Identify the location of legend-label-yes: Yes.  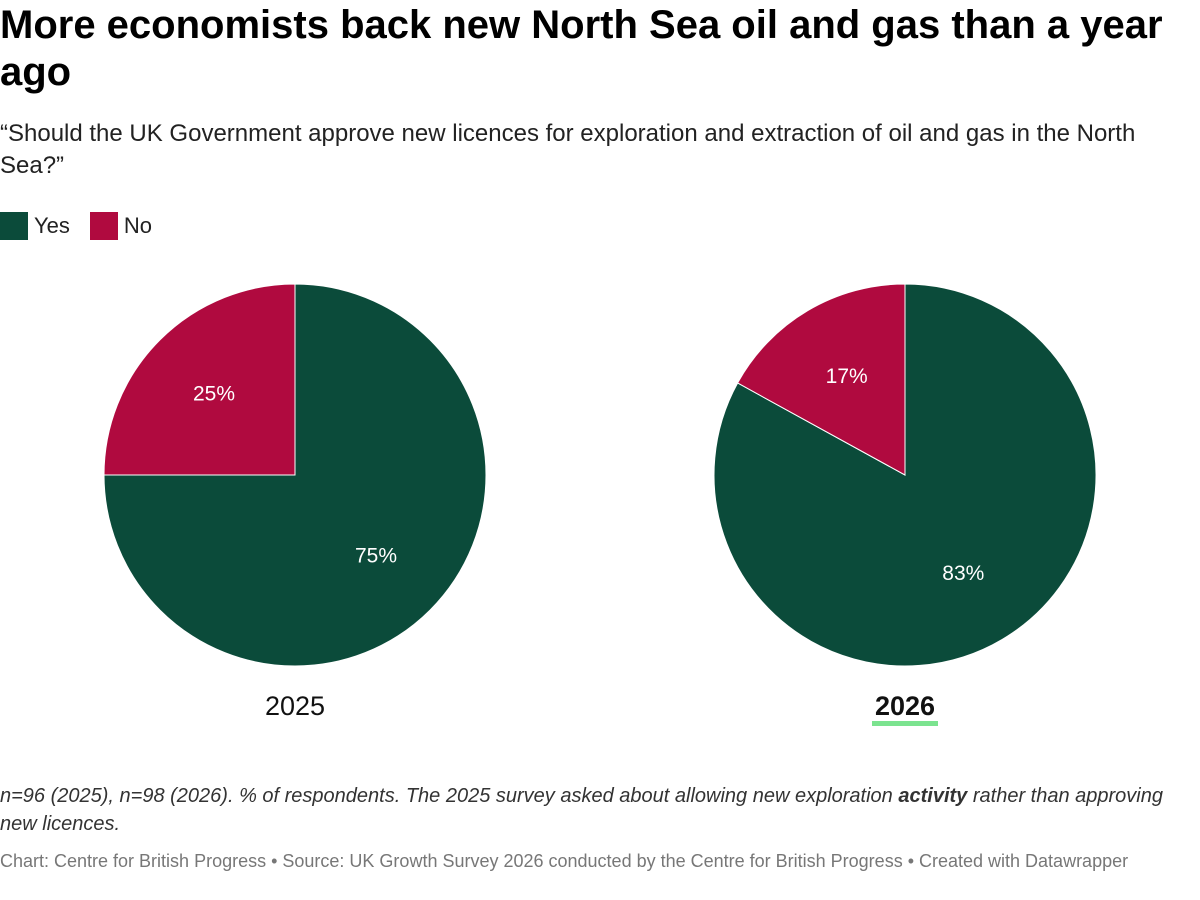
(52, 225).